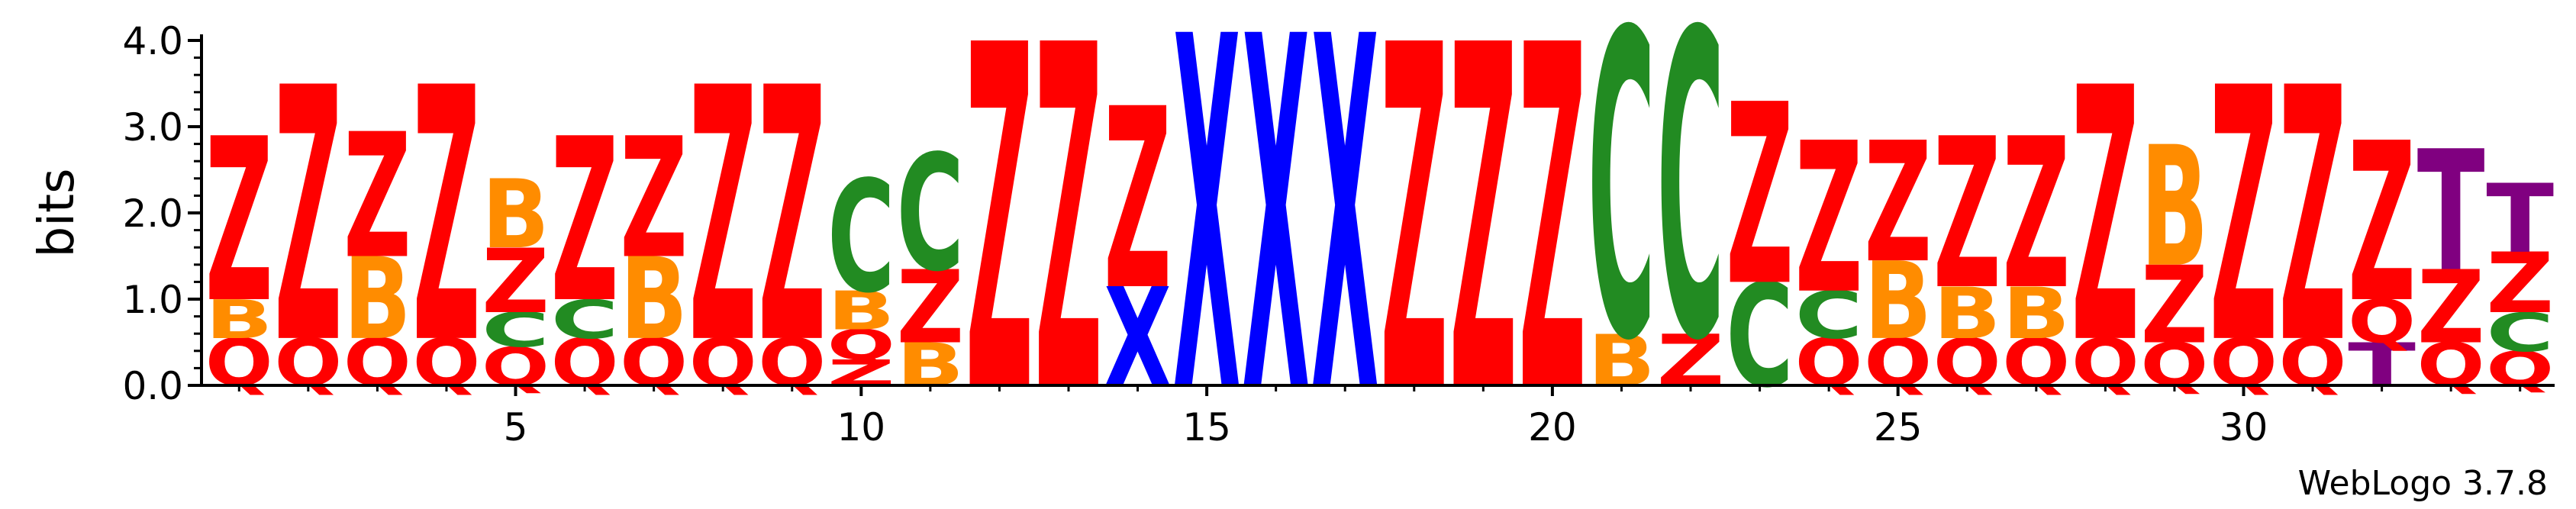 The height and width of the screenshot is (509, 2576). What do you see at coordinates (2244, 427) in the screenshot?
I see `x-tick-label: 30` at bounding box center [2244, 427].